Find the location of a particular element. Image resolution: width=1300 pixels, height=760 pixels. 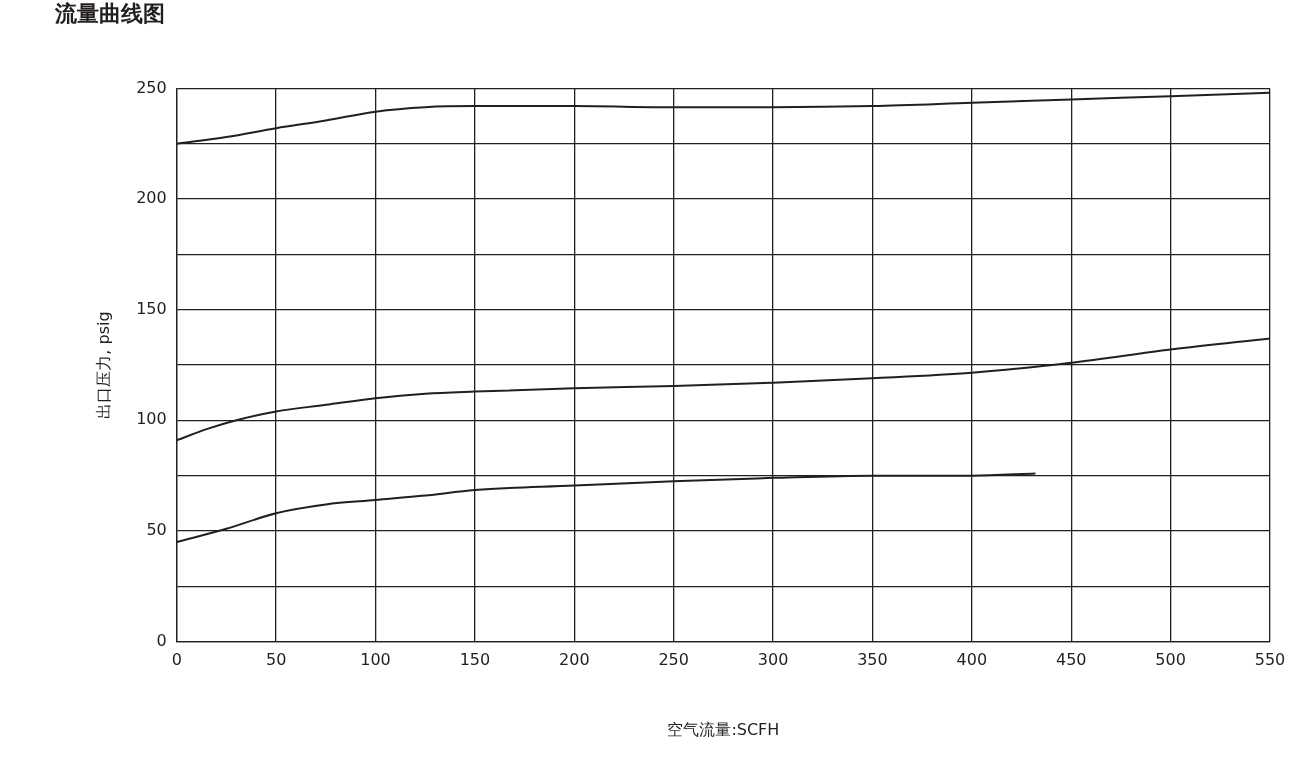

y-axis-title: 出口压力, psig is located at coordinates (103, 365).